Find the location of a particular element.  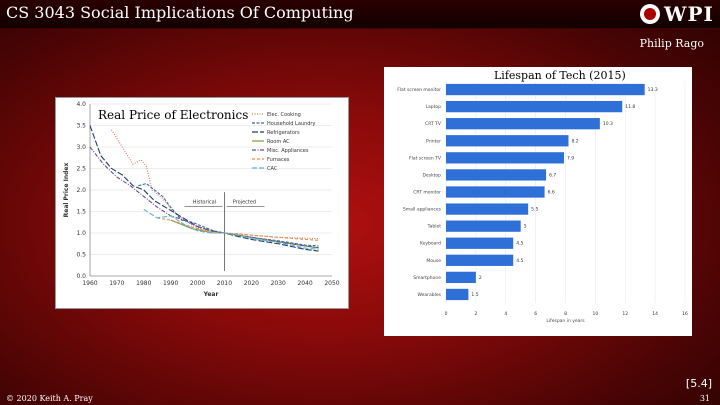

y-axis-label: Real Price Index is located at coordinates (66, 189).